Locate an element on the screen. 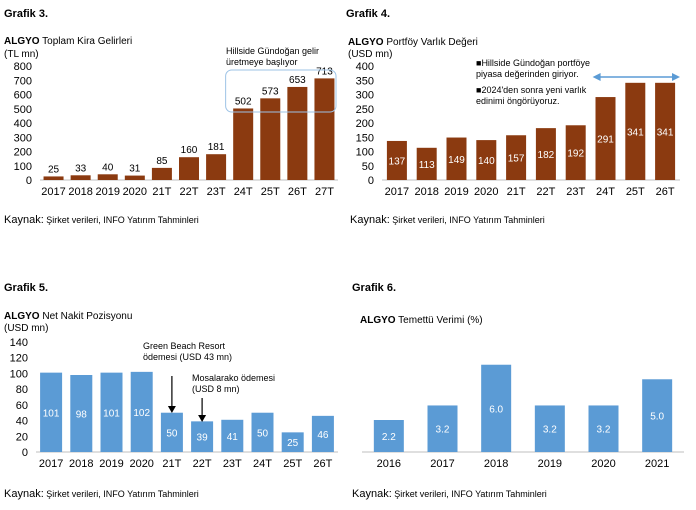 The height and width of the screenshot is (510, 696). grafik-6-data-label-2: 6.0 is located at coordinates (496, 409).